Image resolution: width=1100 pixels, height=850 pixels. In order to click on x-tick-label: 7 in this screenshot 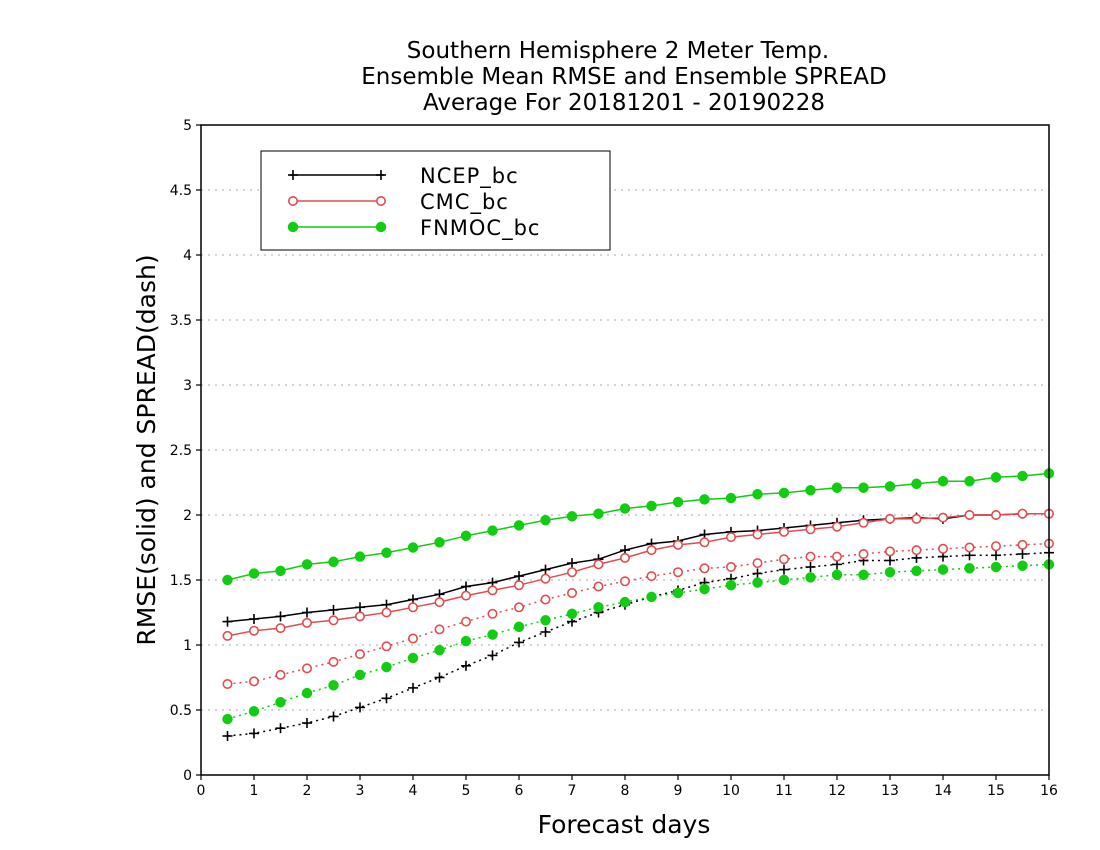, I will do `click(572, 791)`.